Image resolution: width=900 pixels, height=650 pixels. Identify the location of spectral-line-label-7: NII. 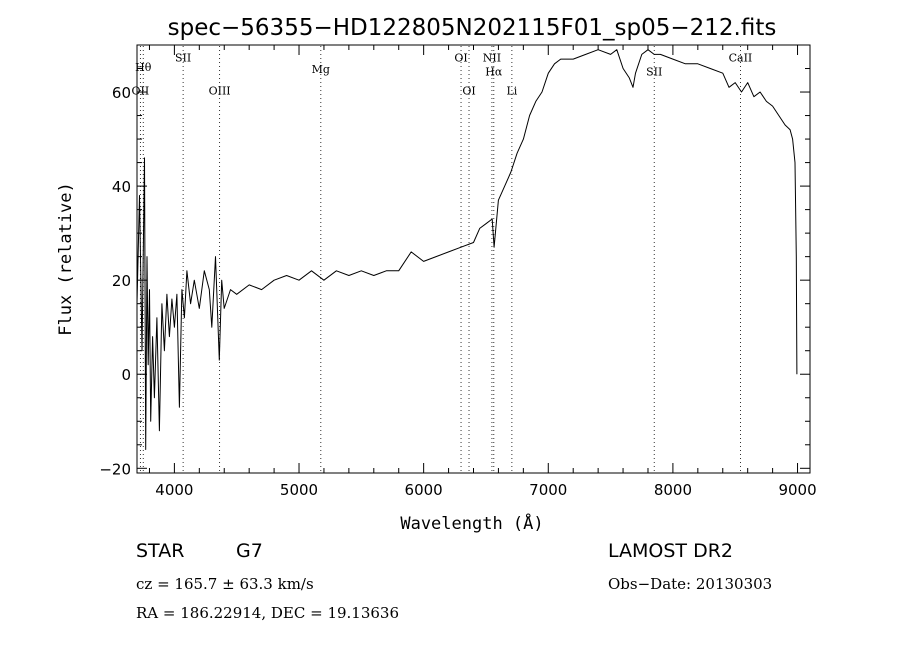
(492, 57).